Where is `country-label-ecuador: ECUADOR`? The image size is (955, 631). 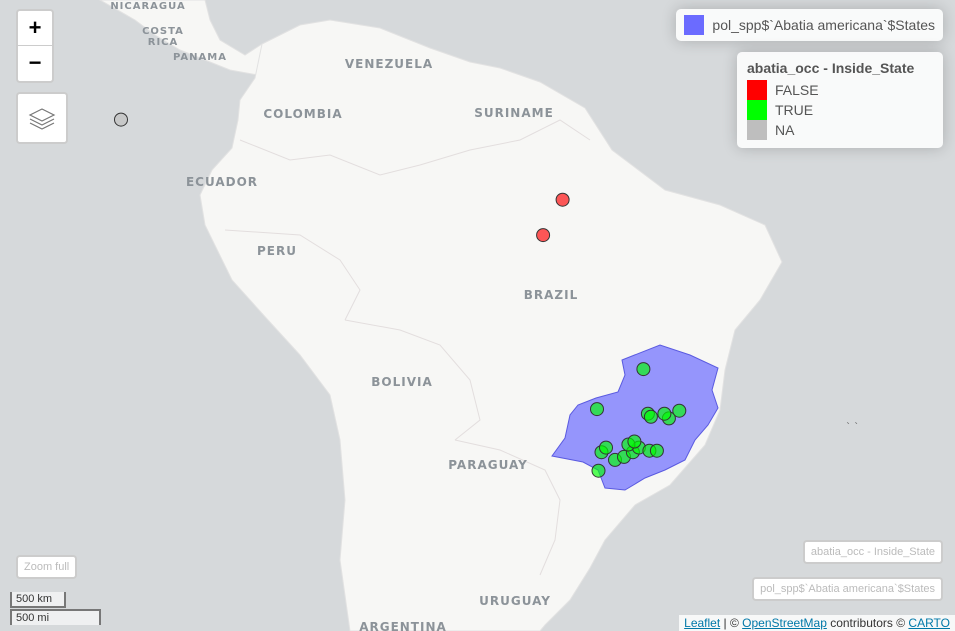 country-label-ecuador: ECUADOR is located at coordinates (222, 182).